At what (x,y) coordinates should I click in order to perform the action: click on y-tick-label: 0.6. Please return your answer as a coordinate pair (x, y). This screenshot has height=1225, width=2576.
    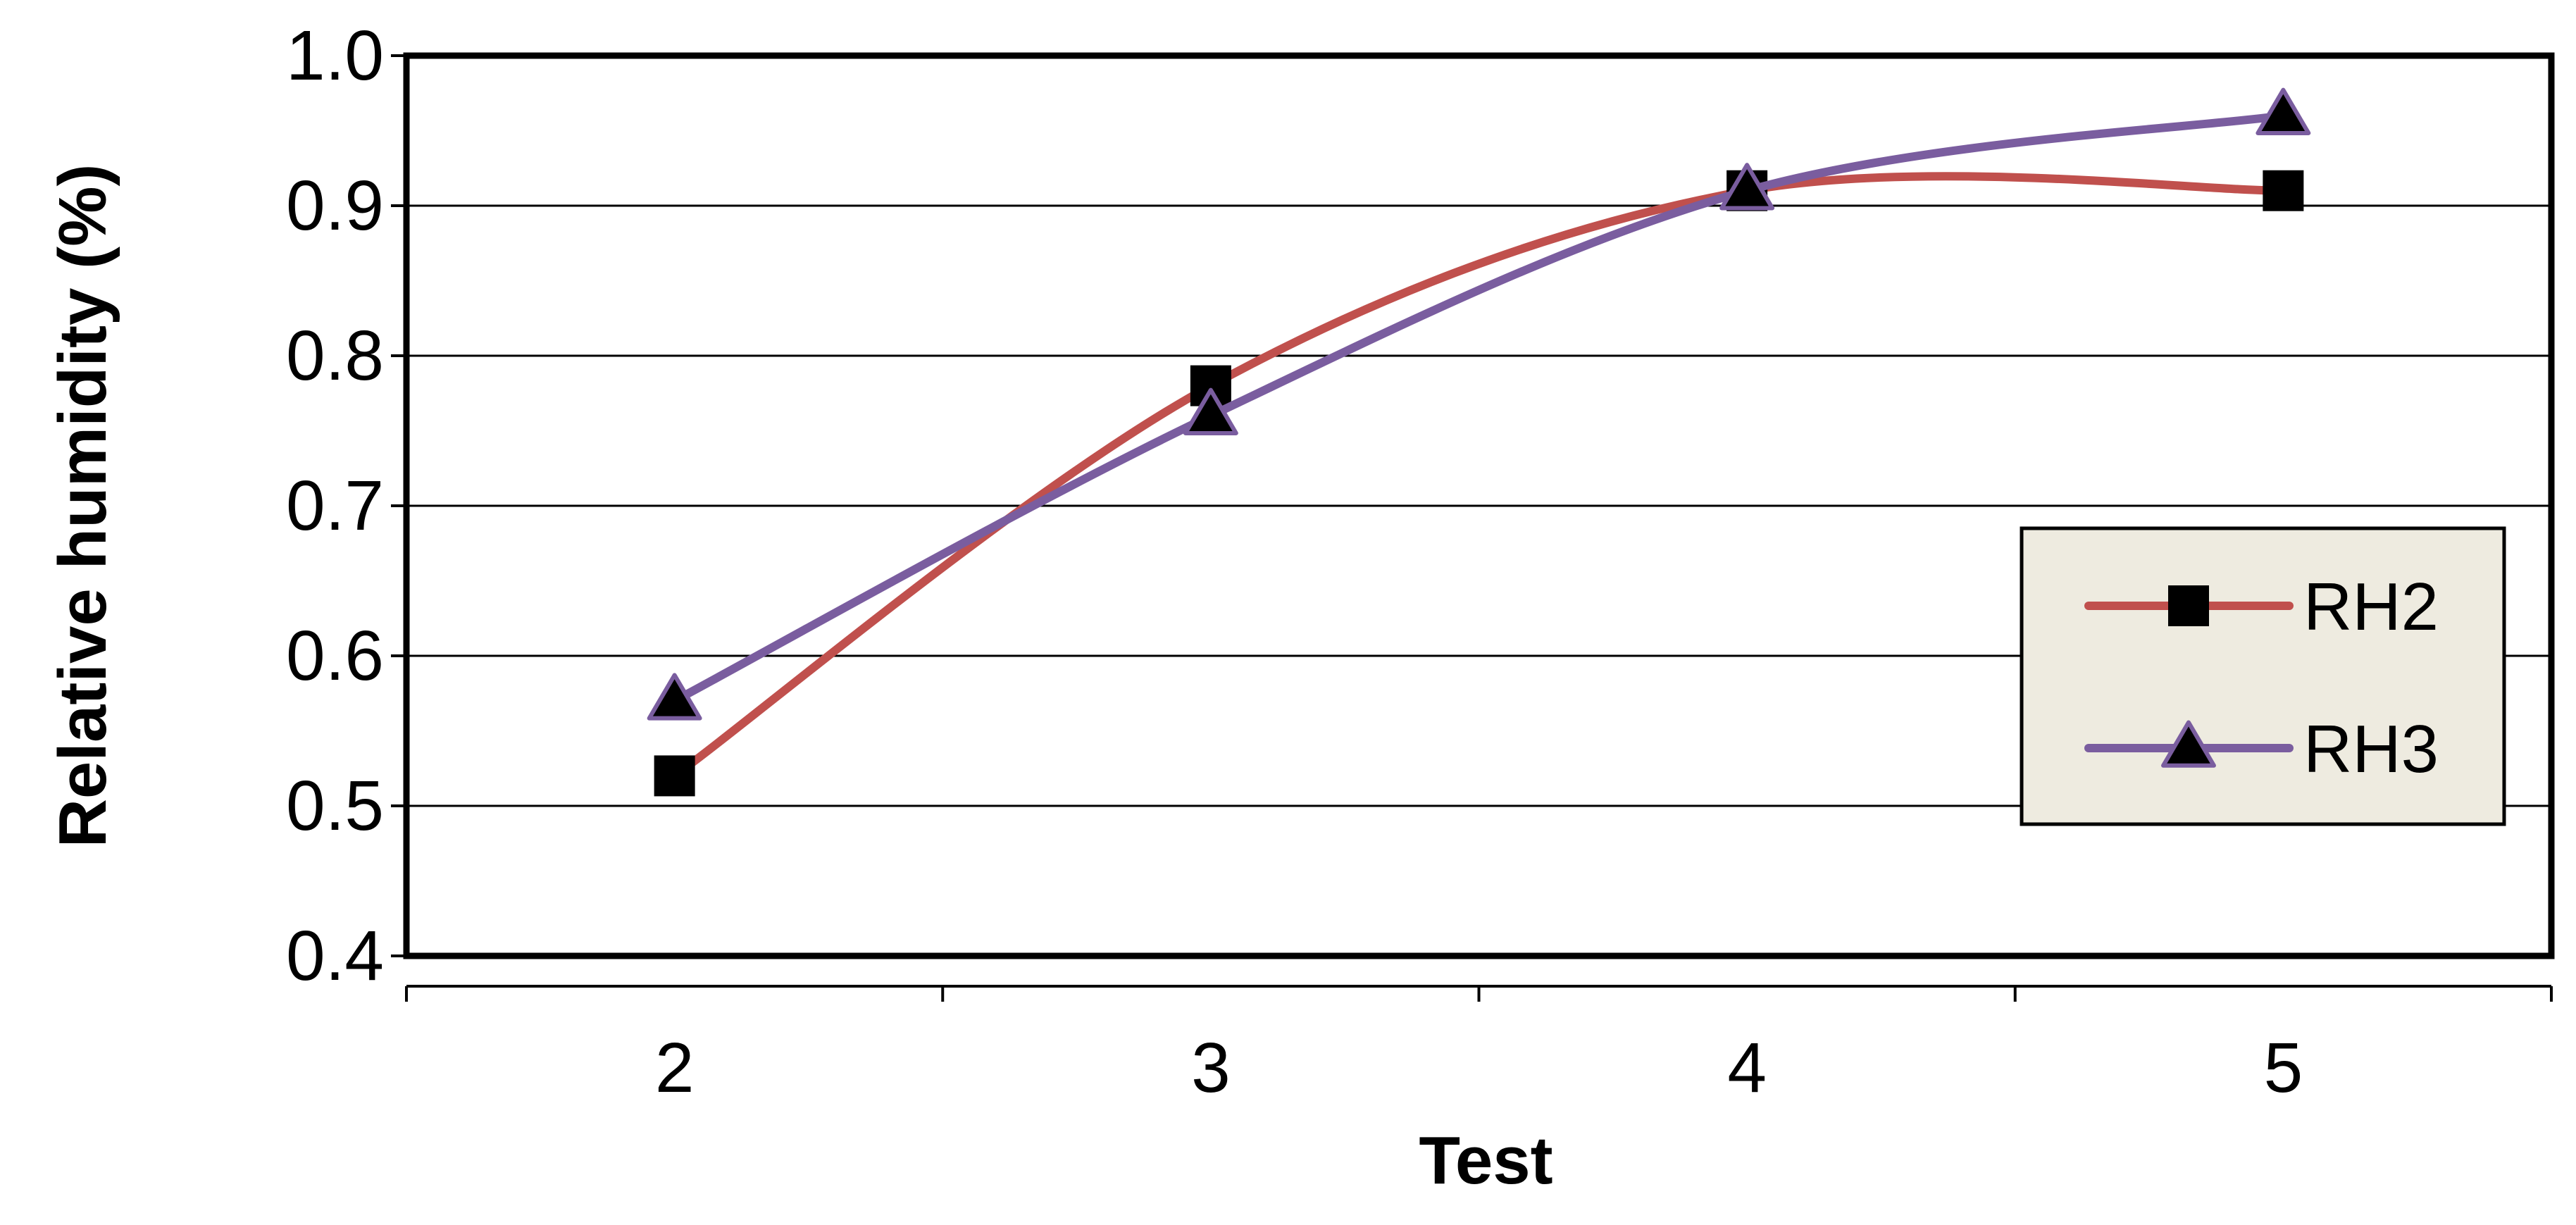
    Looking at the image, I should click on (335, 655).